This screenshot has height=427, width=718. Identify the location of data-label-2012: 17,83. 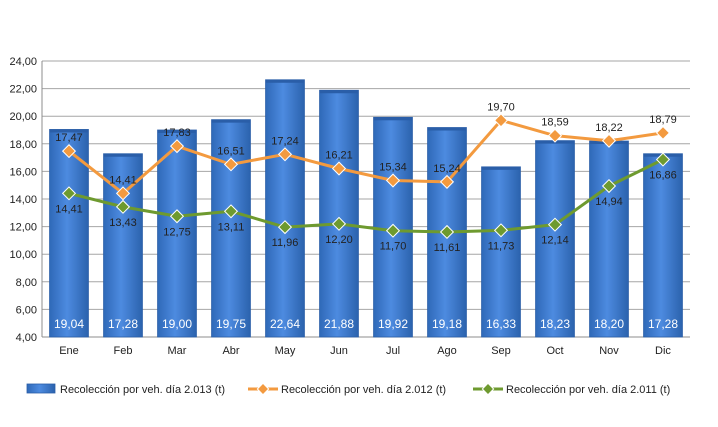
(177, 133).